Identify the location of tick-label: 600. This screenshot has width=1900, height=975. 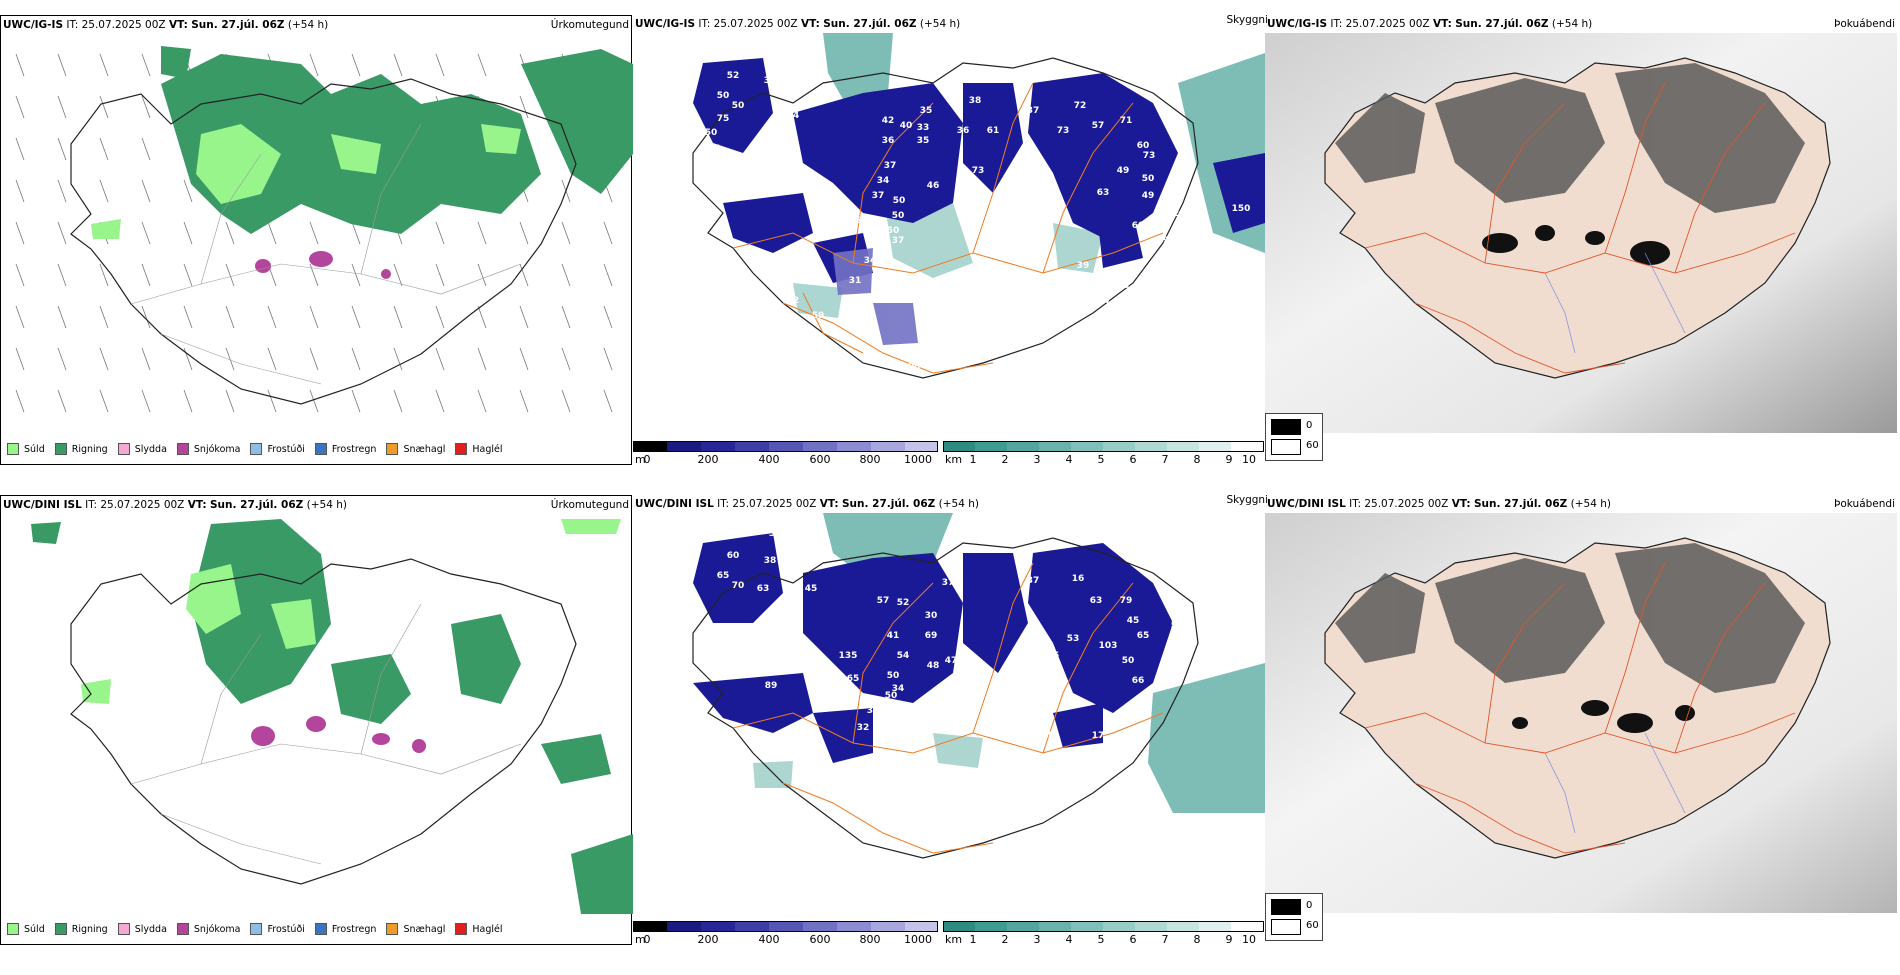
(820, 459).